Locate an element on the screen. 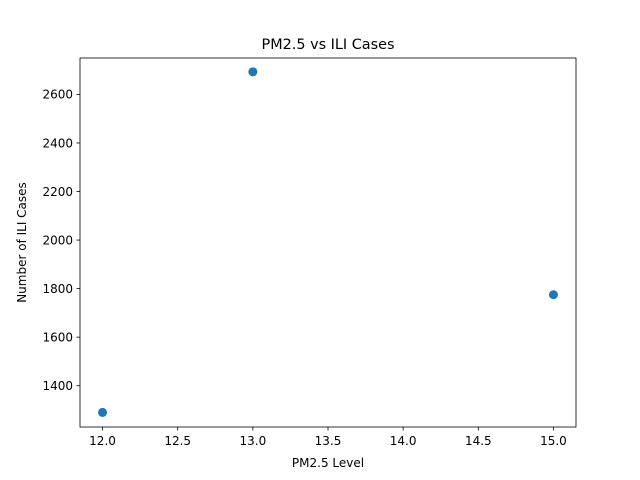  x-tick-label: 13.5 is located at coordinates (328, 441).